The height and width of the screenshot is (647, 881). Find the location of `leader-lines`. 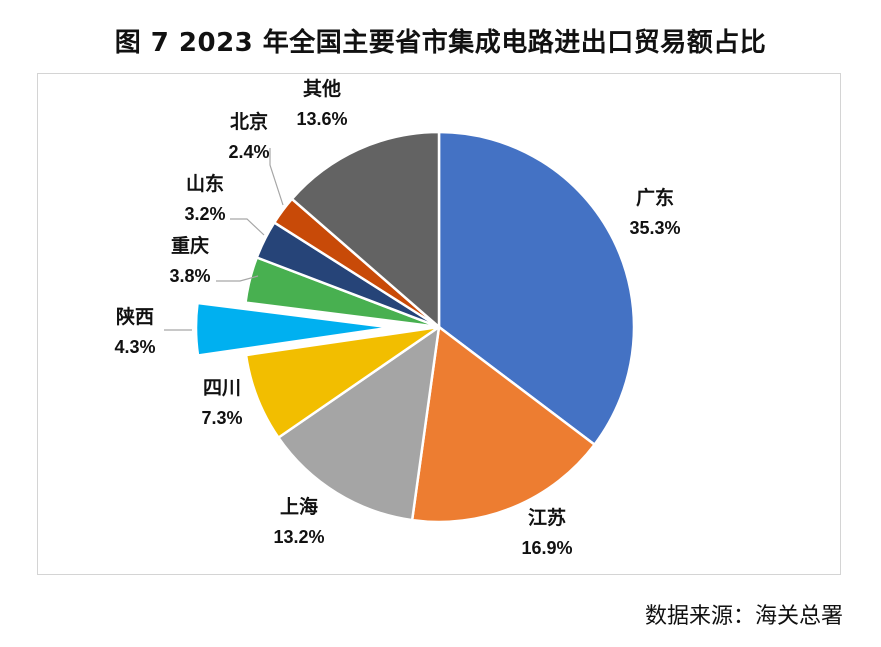

leader-lines is located at coordinates (224, 239).